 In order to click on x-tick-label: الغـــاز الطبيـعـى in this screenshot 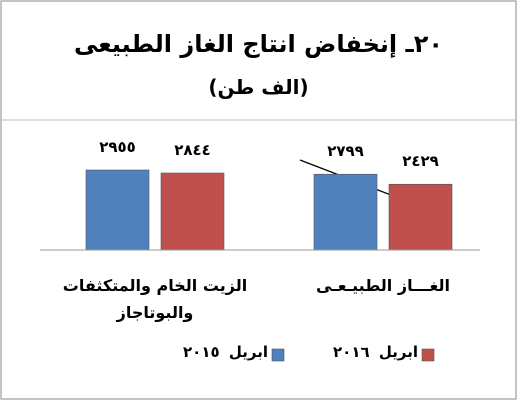, I will do `click(382, 285)`.